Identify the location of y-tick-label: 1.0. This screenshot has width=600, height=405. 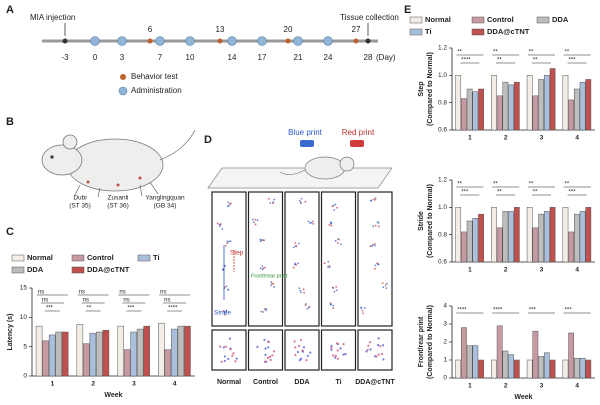
(442, 207).